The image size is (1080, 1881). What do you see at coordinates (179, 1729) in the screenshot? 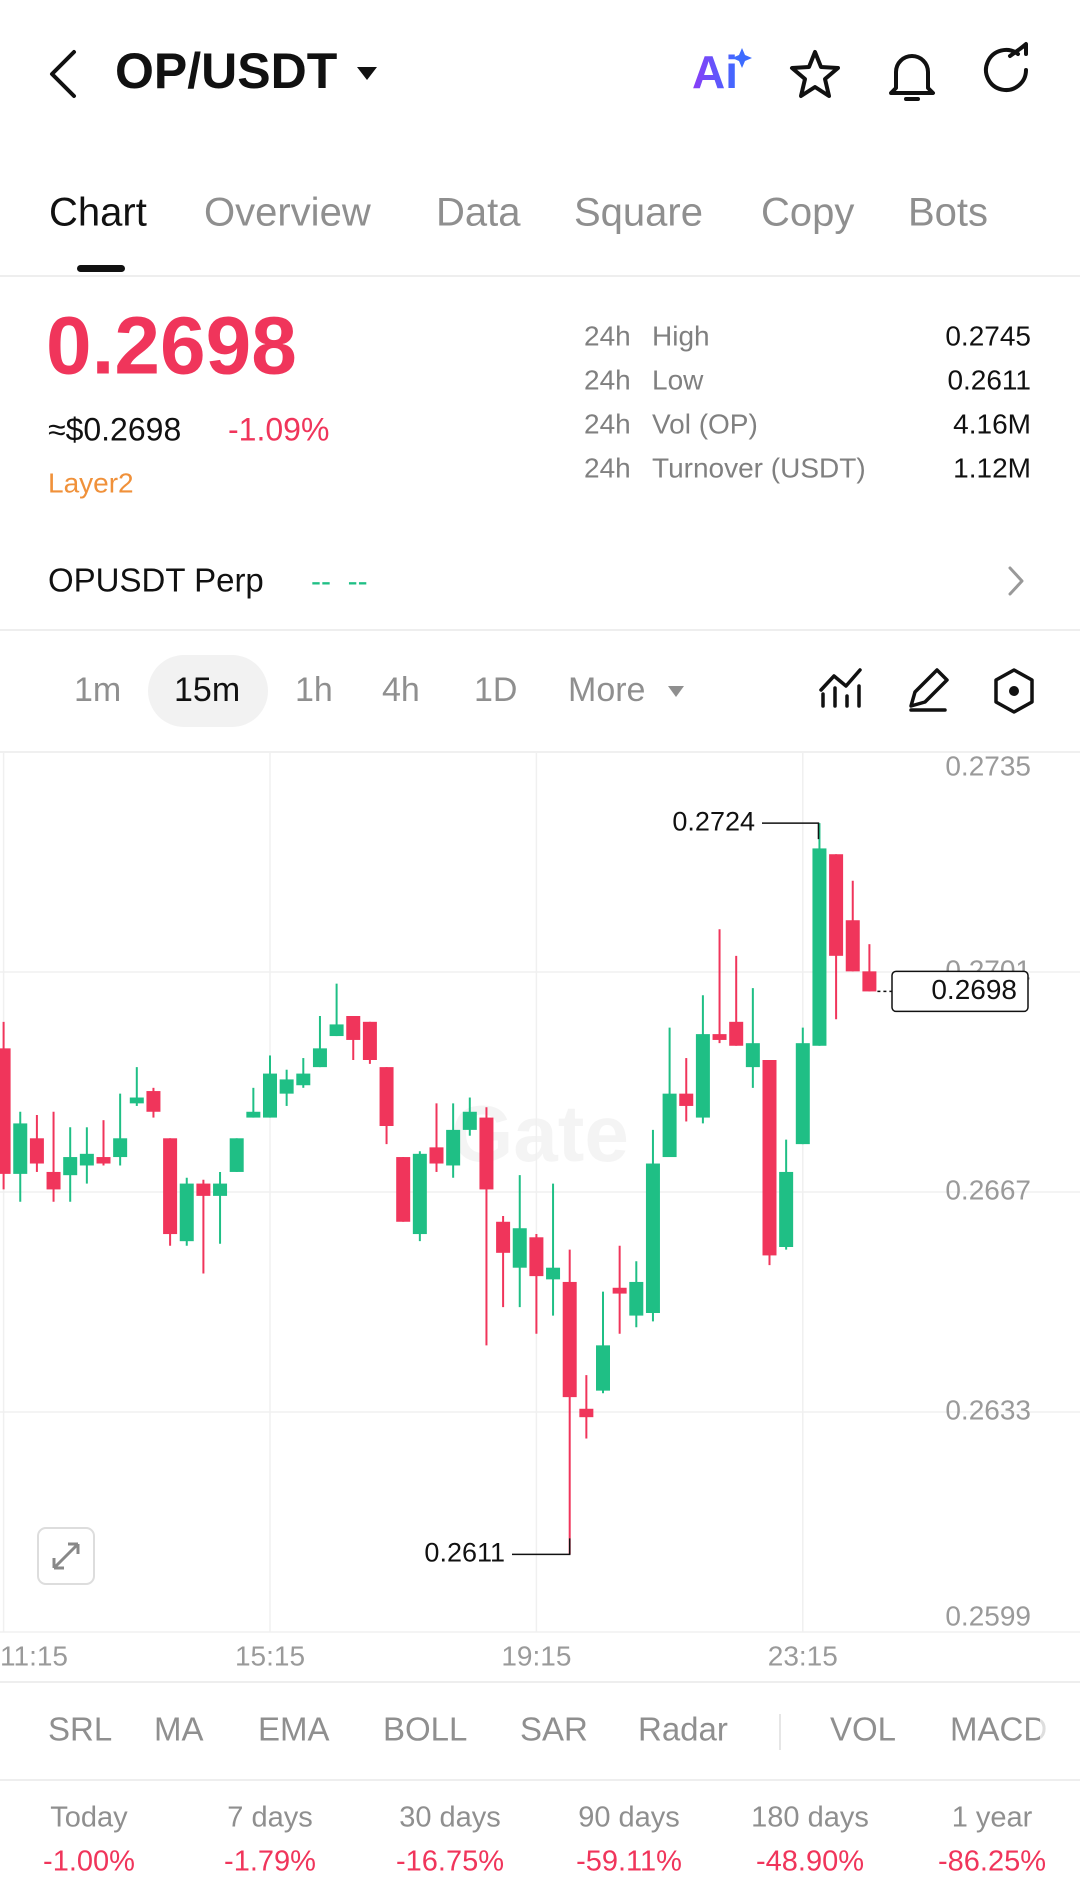
I see `indicator-tab: MA` at bounding box center [179, 1729].